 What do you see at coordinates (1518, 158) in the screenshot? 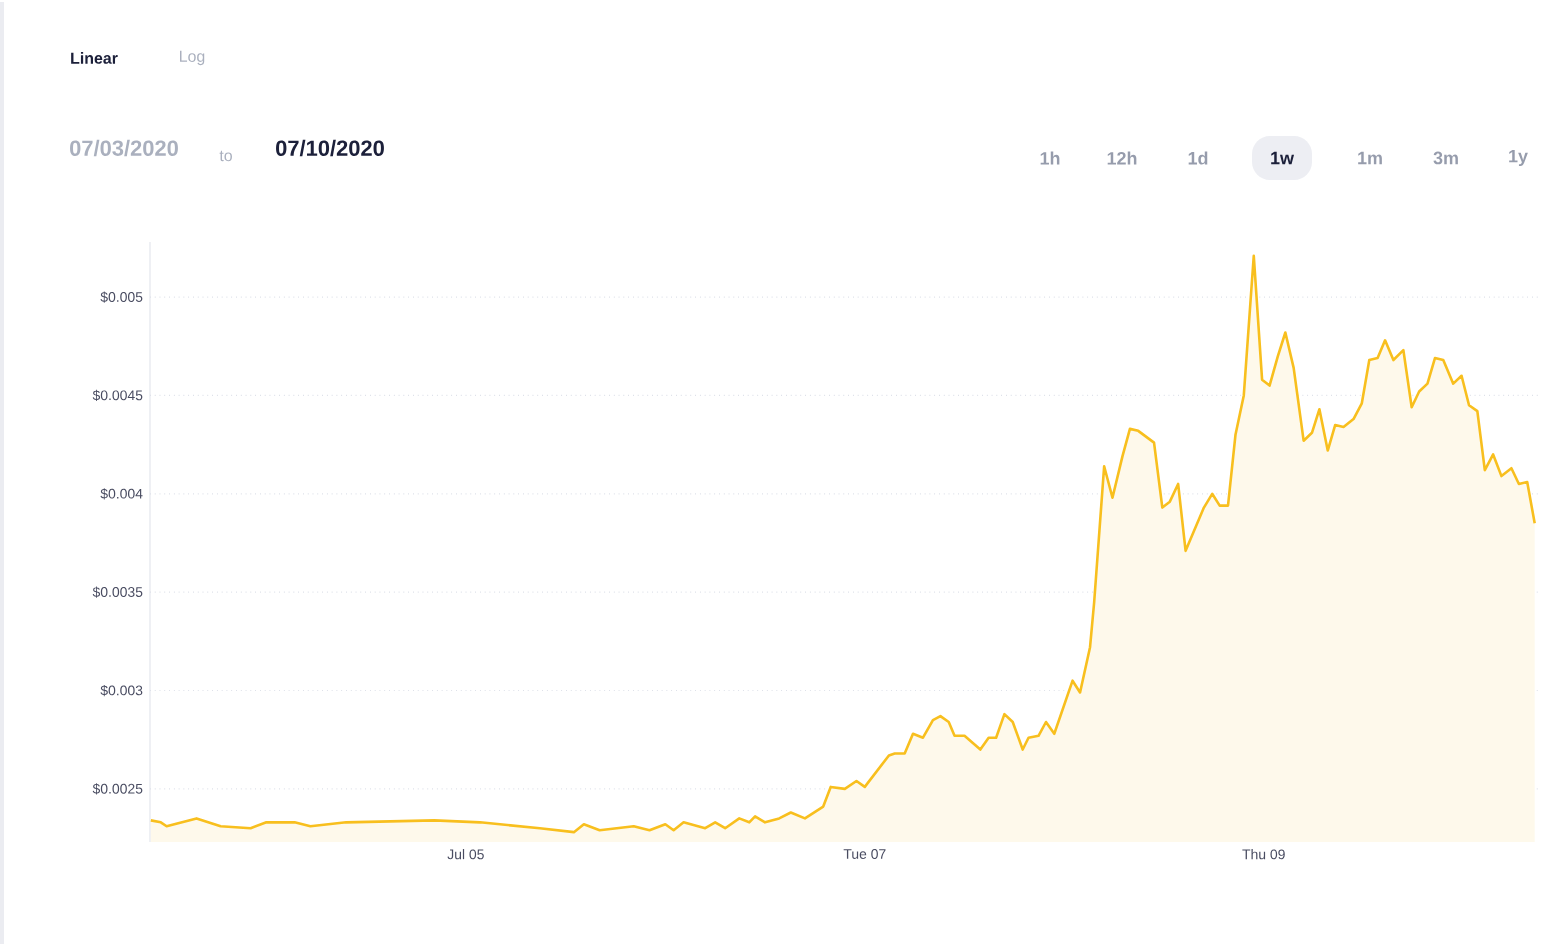
I see `text: 1y` at bounding box center [1518, 158].